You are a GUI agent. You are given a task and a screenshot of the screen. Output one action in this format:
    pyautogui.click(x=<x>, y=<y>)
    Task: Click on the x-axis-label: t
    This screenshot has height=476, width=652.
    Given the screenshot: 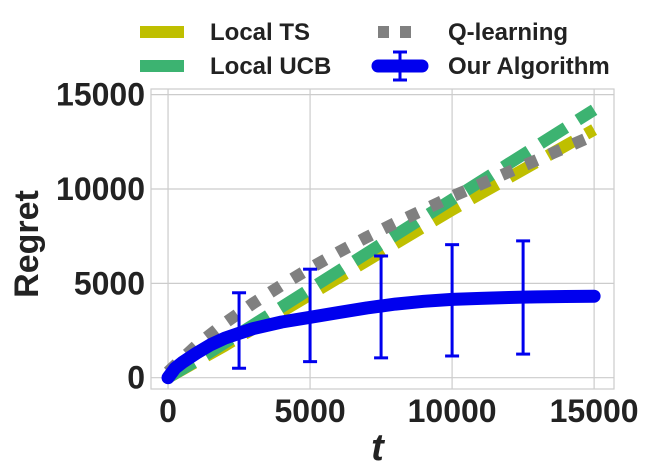 What is the action you would take?
    pyautogui.click(x=378, y=448)
    